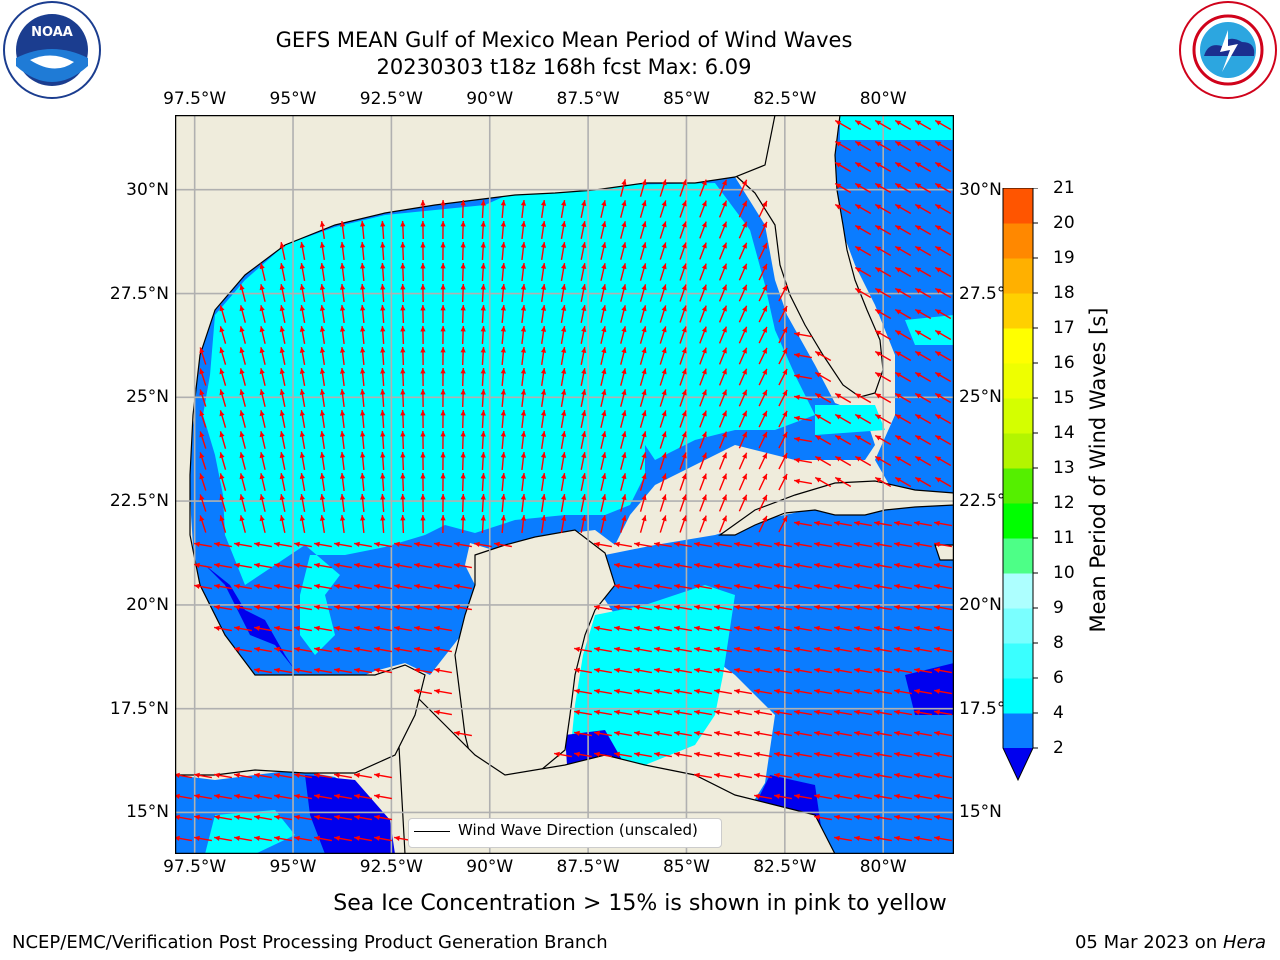 This screenshot has height=960, width=1280. I want to click on colorbar-tick-label: 17, so click(1064, 328).